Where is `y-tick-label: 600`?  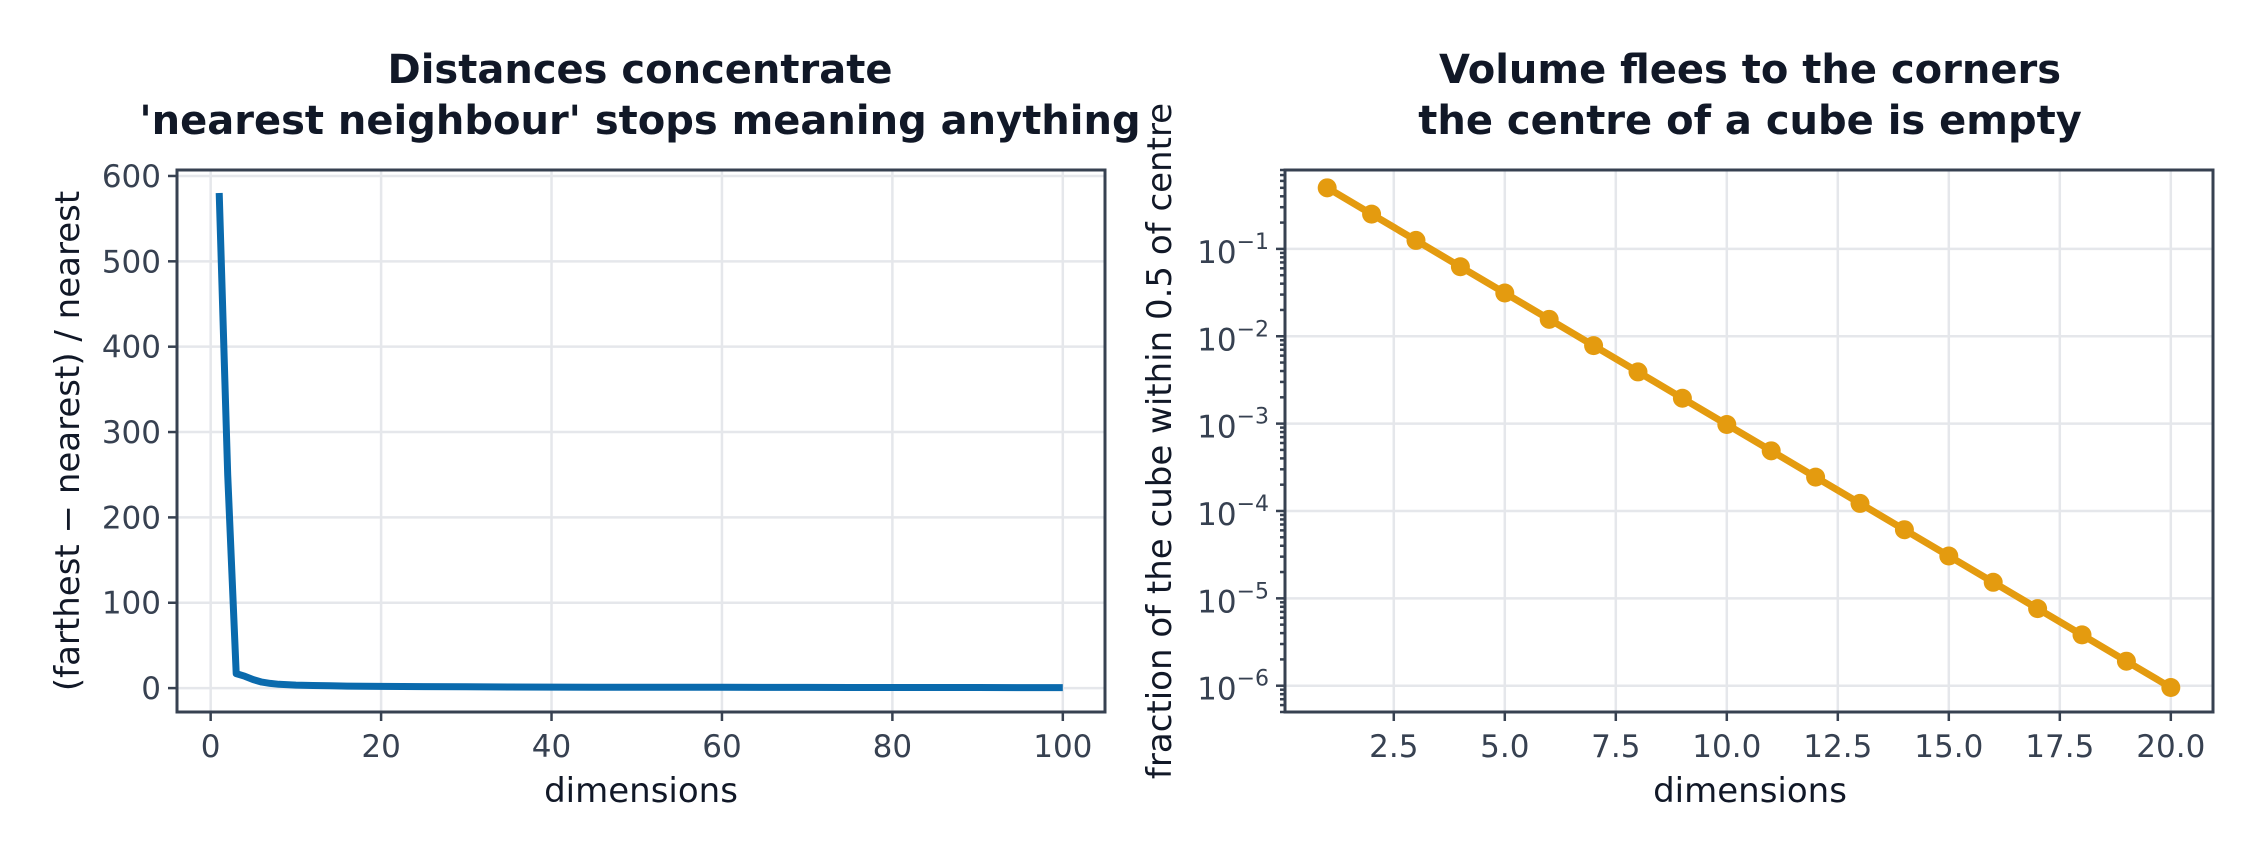 y-tick-label: 600 is located at coordinates (131, 177).